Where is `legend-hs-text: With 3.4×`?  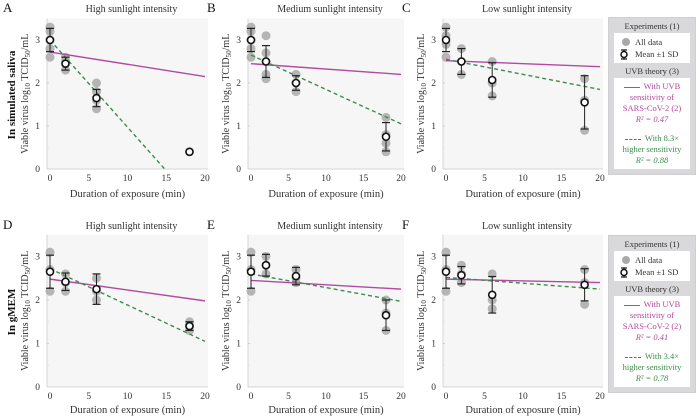
legend-hs-text: With 3.4× is located at coordinates (662, 356).